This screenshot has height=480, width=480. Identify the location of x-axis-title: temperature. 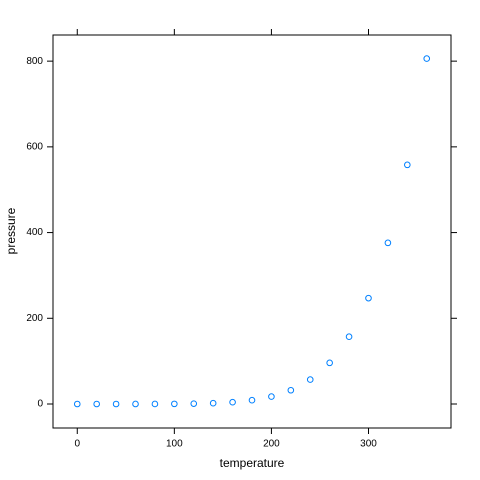
(252, 463).